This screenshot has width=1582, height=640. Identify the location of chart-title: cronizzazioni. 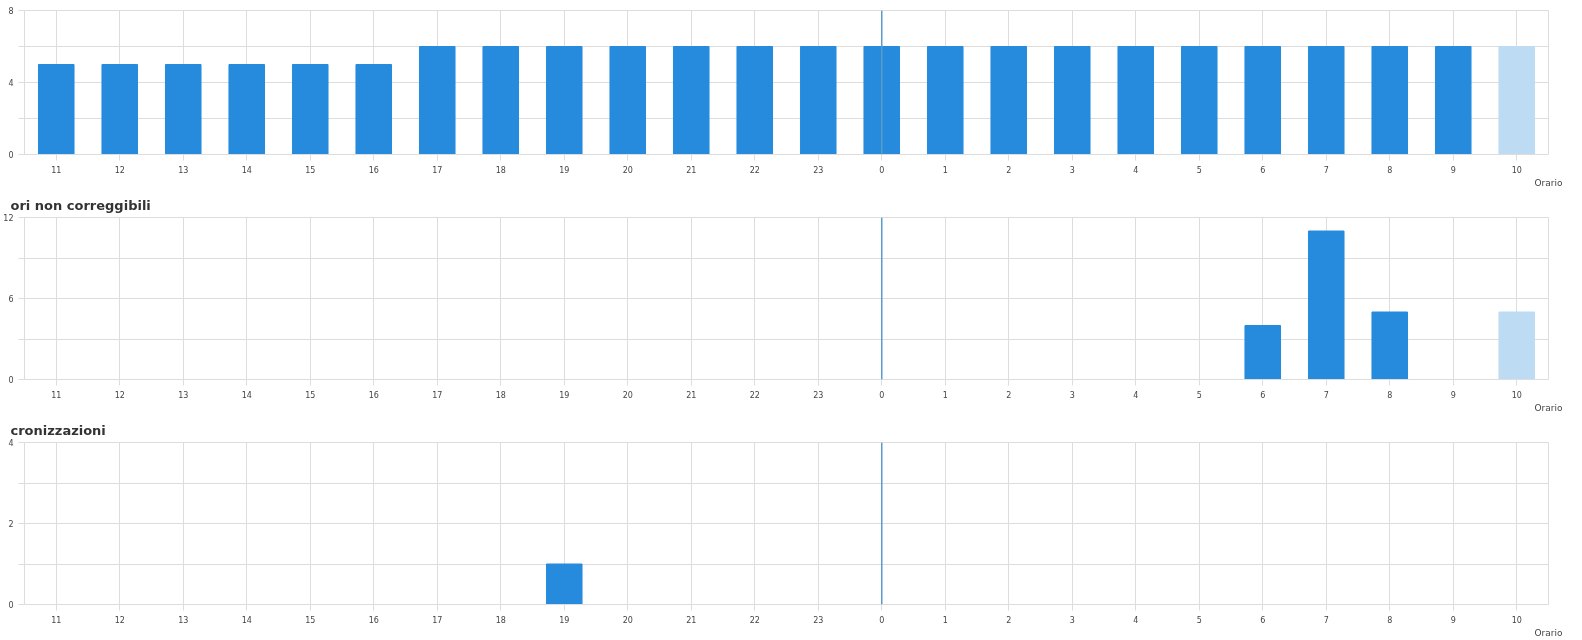
(58, 430).